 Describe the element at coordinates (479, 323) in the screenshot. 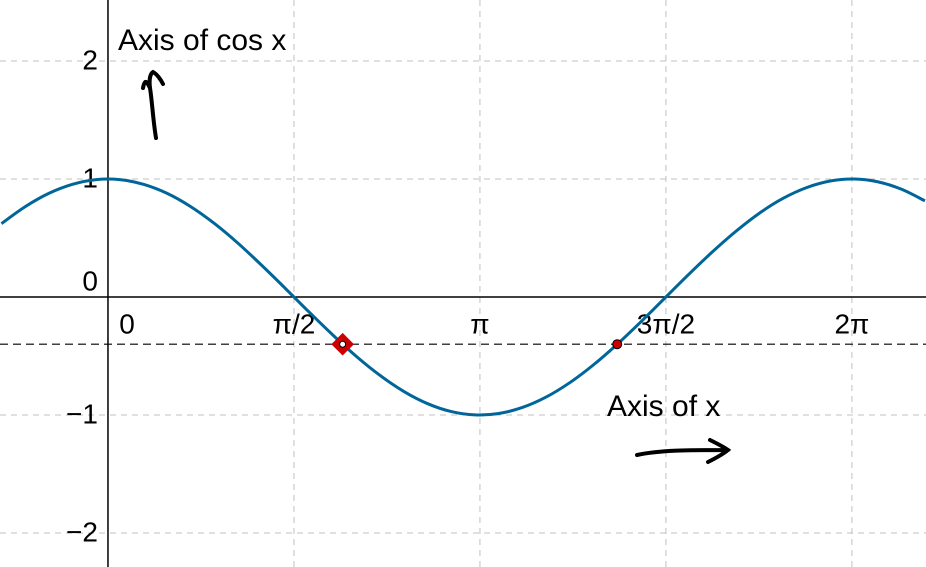

I see `x-tick-label: π` at that location.